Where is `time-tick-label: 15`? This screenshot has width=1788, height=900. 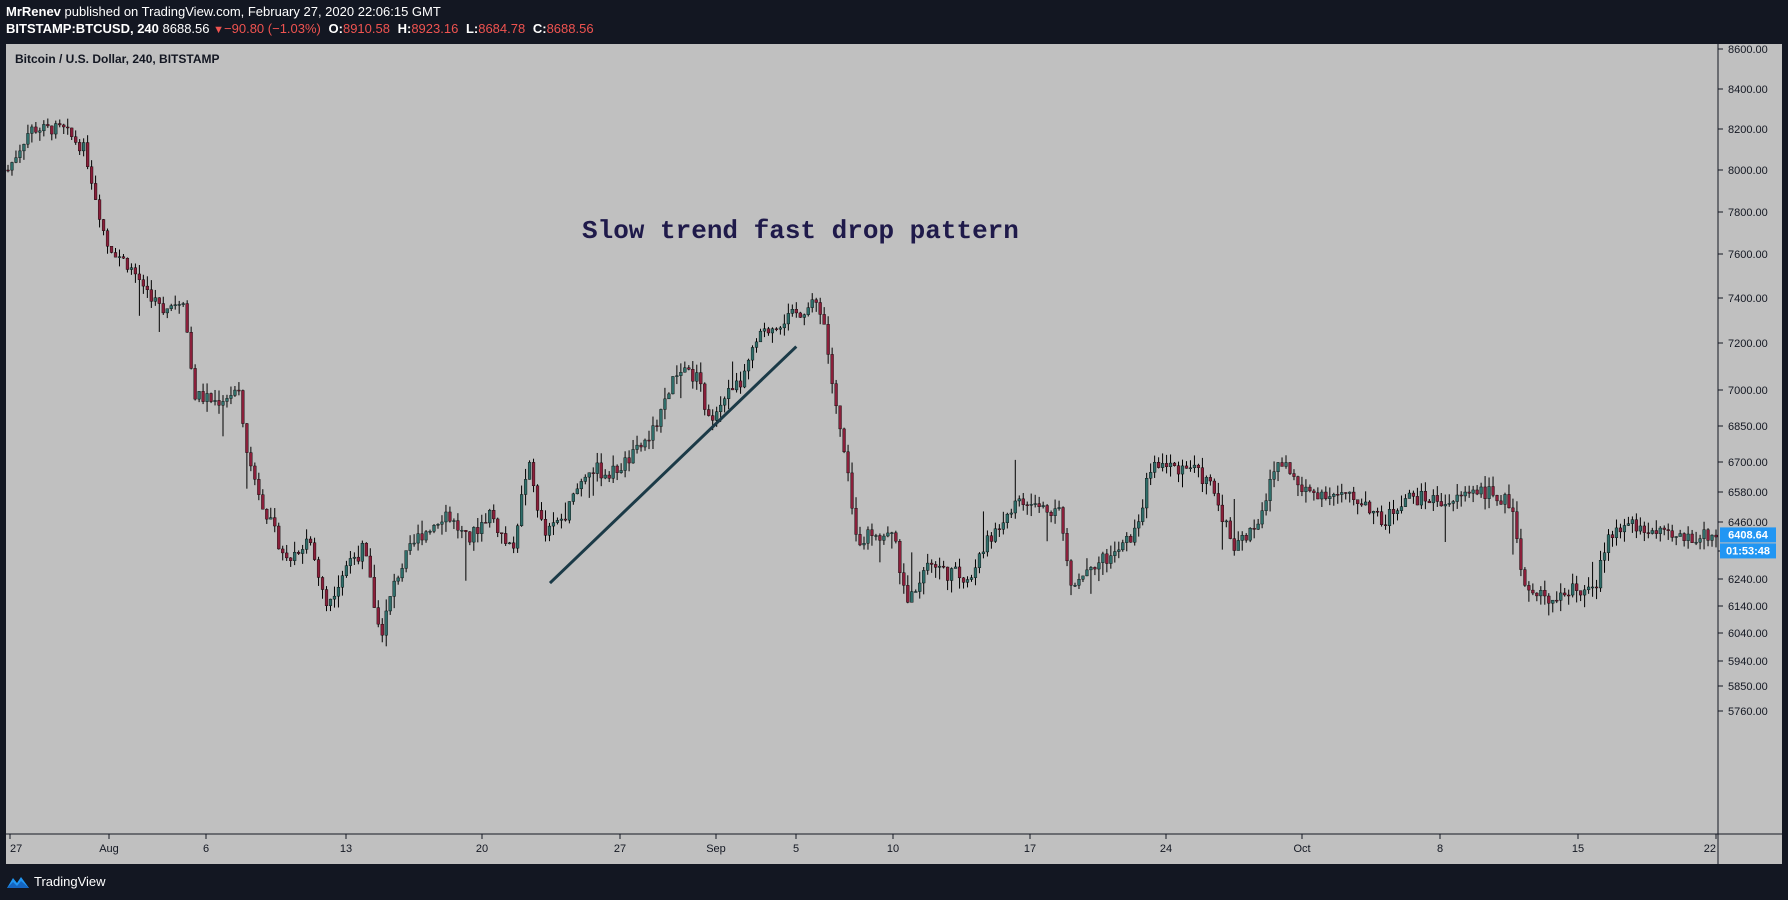 time-tick-label: 15 is located at coordinates (1578, 849).